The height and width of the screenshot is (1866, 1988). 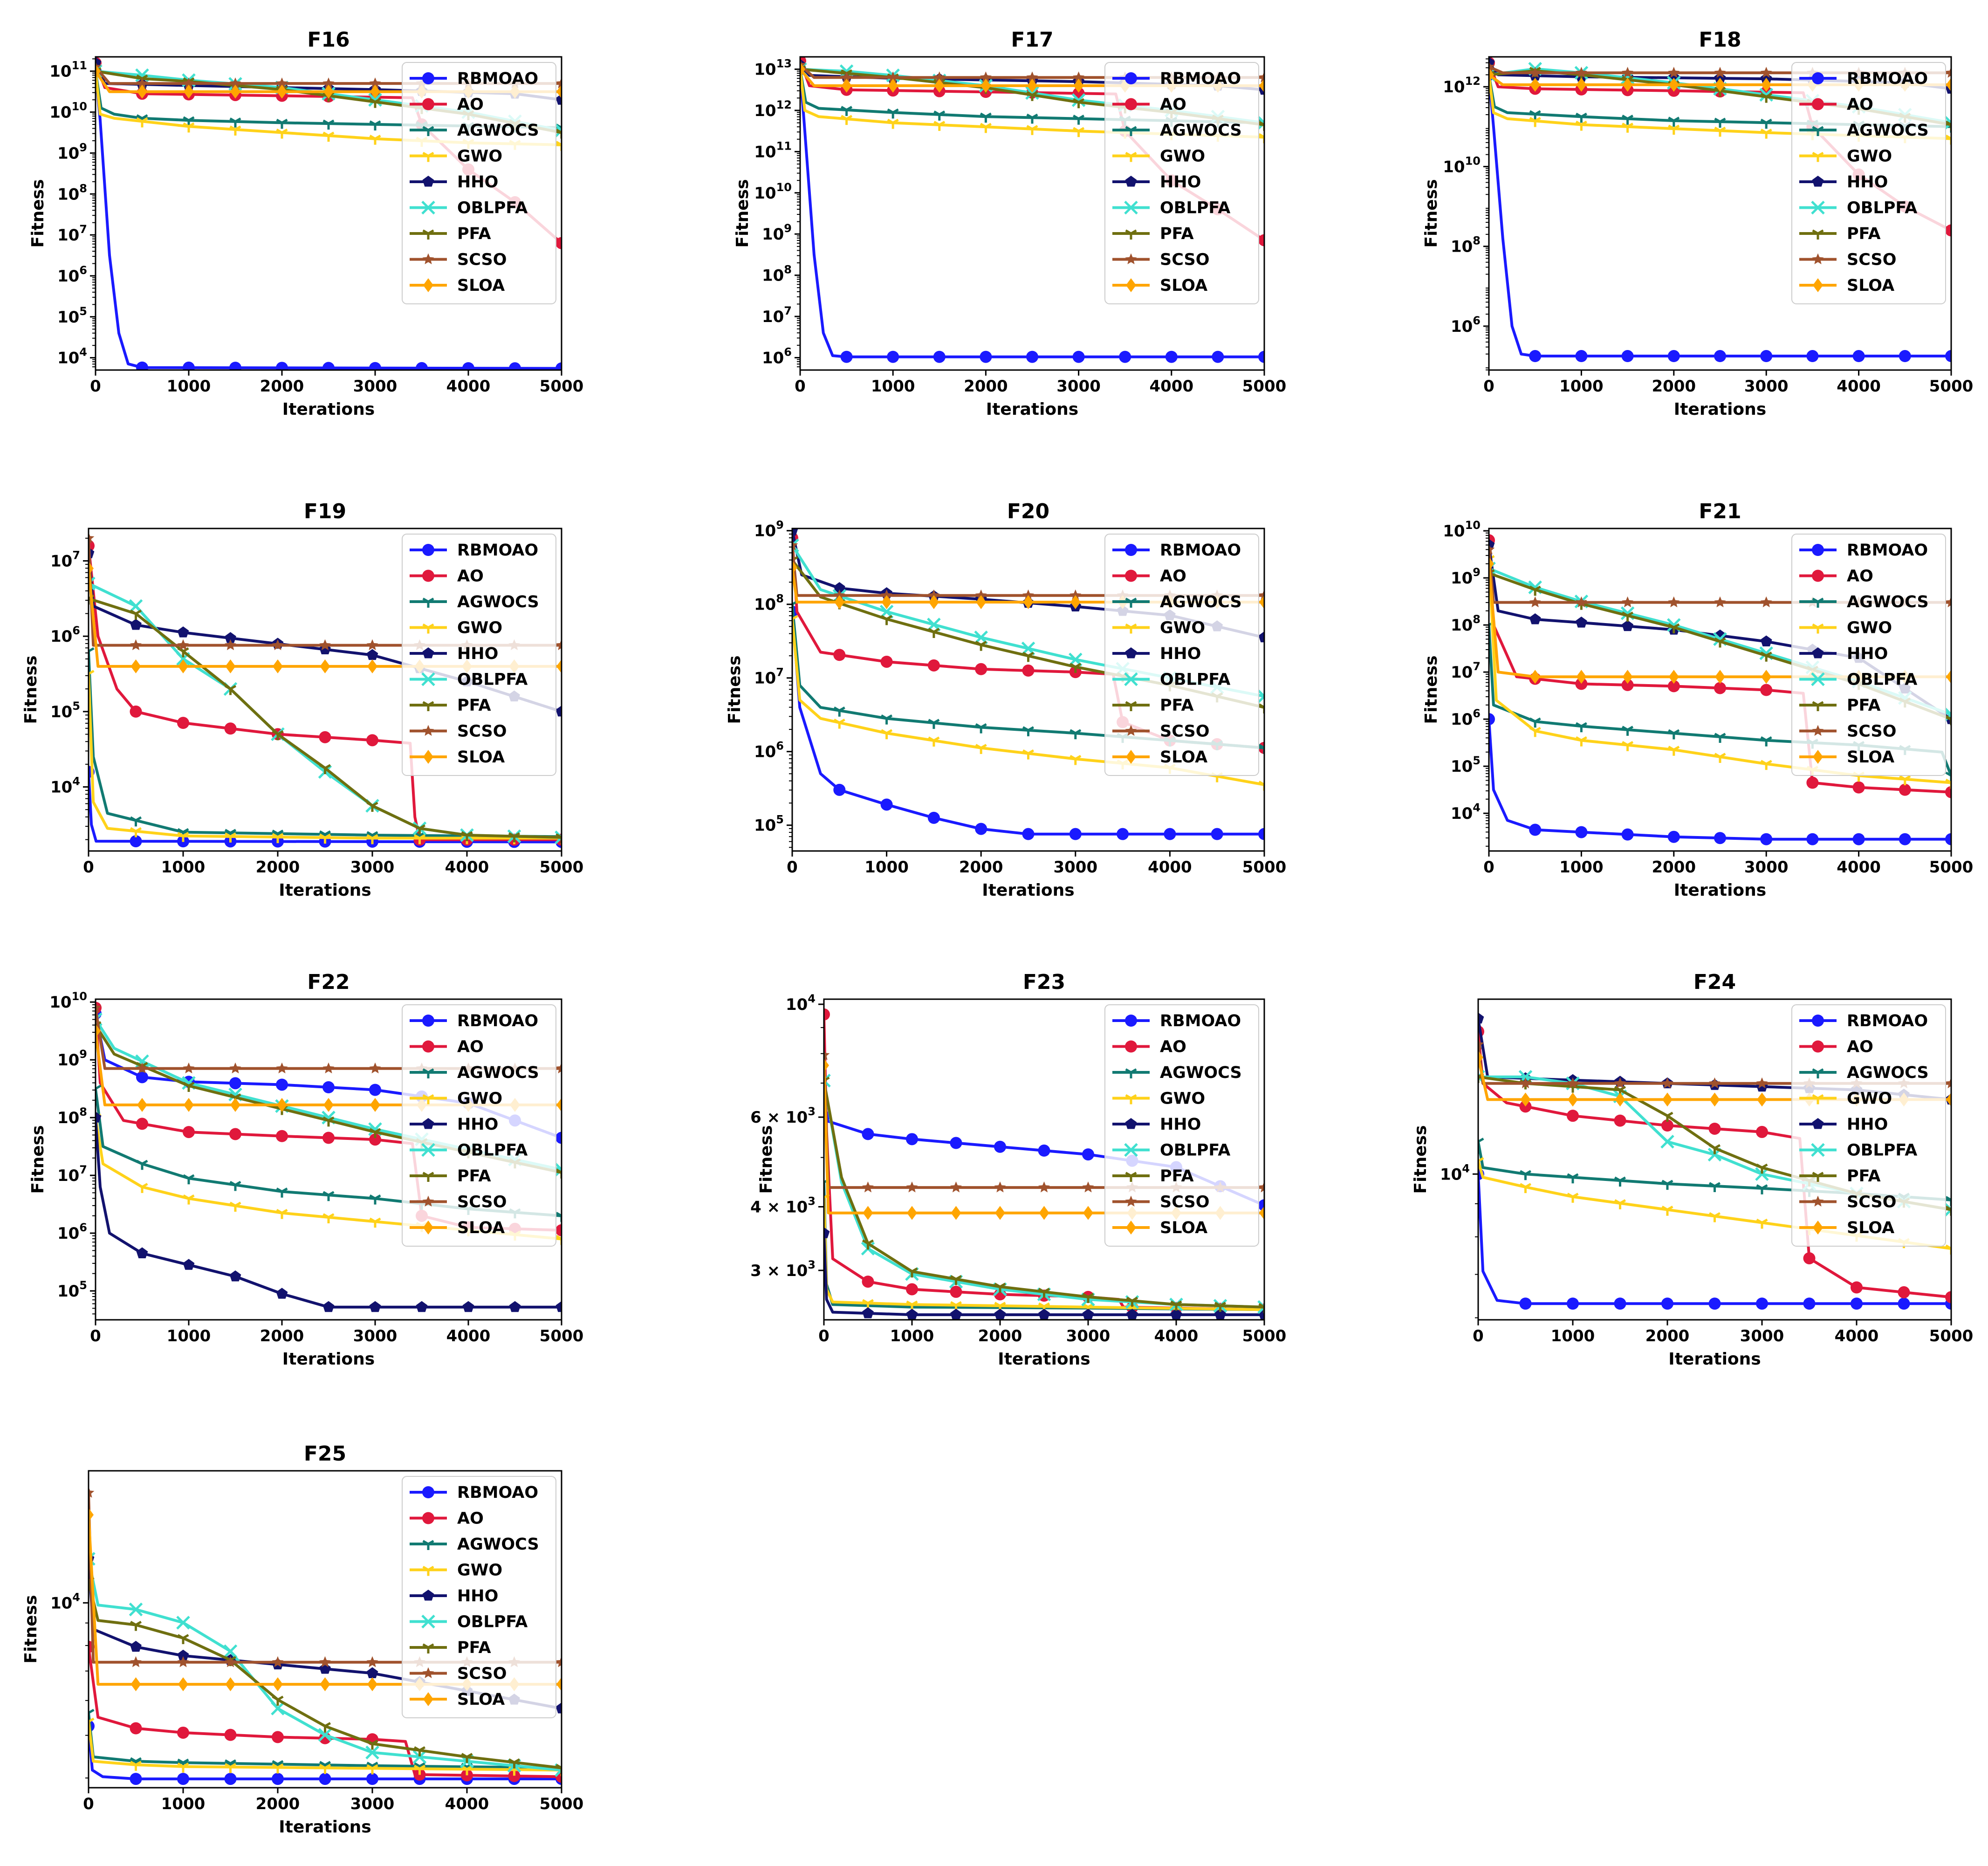 What do you see at coordinates (375, 386) in the screenshot?
I see `x-tick-label: 3000` at bounding box center [375, 386].